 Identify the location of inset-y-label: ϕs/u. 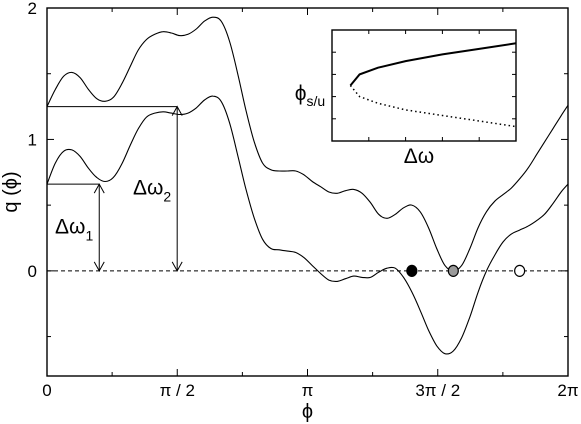
(310, 95).